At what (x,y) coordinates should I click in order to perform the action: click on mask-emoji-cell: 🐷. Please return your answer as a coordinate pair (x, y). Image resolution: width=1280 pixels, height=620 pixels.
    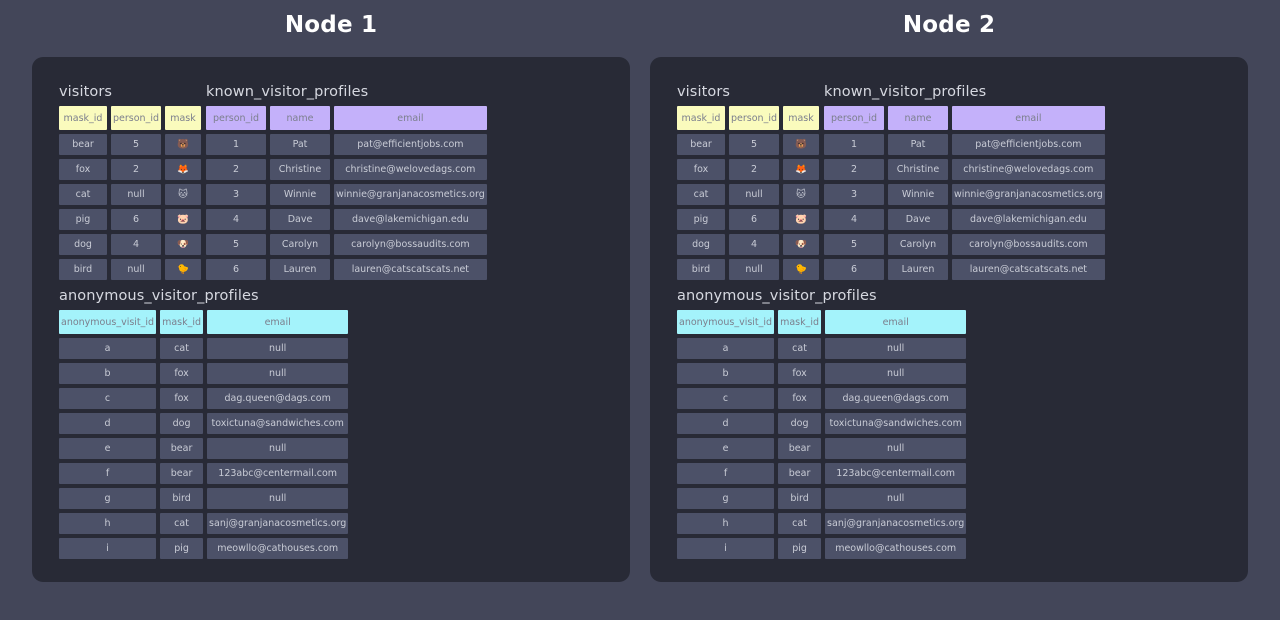
    Looking at the image, I should click on (800, 219).